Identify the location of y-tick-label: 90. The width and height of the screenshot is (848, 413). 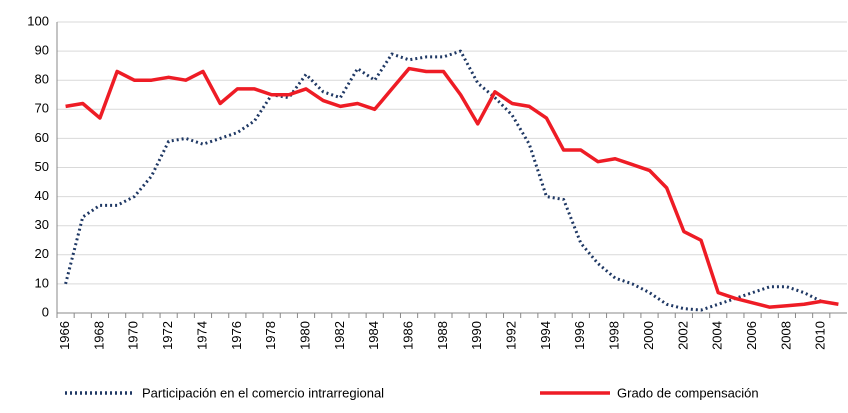
(42, 50).